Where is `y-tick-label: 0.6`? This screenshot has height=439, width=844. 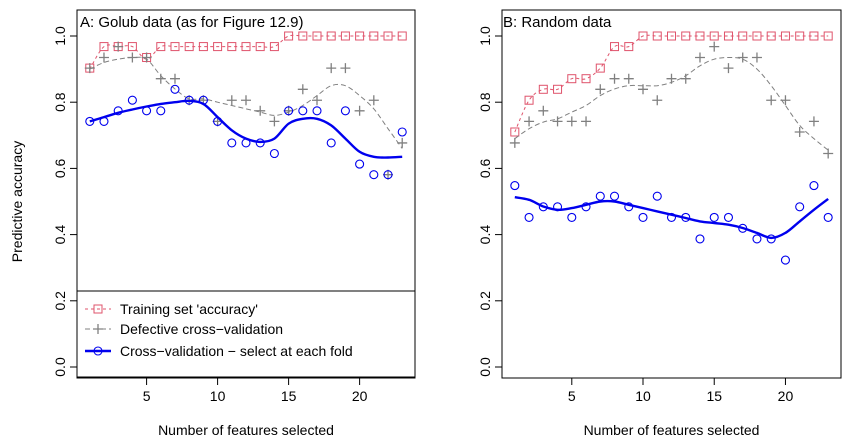
y-tick-label: 0.6 is located at coordinates (60, 168).